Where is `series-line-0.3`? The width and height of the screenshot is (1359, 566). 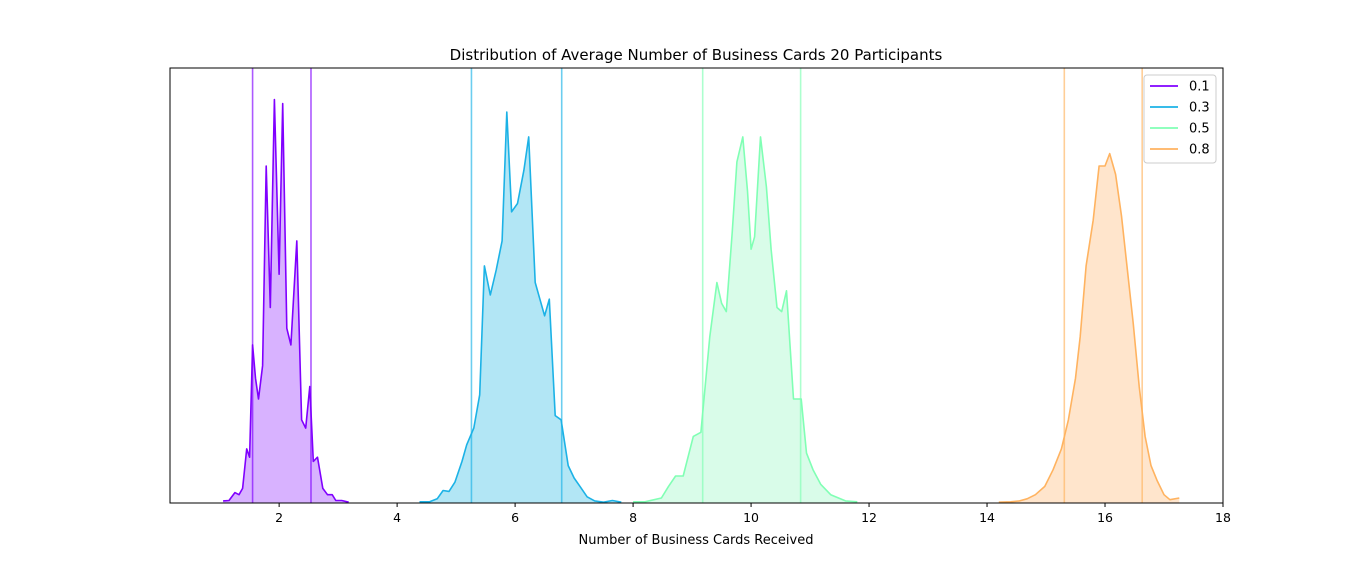 series-line-0.3 is located at coordinates (520, 307).